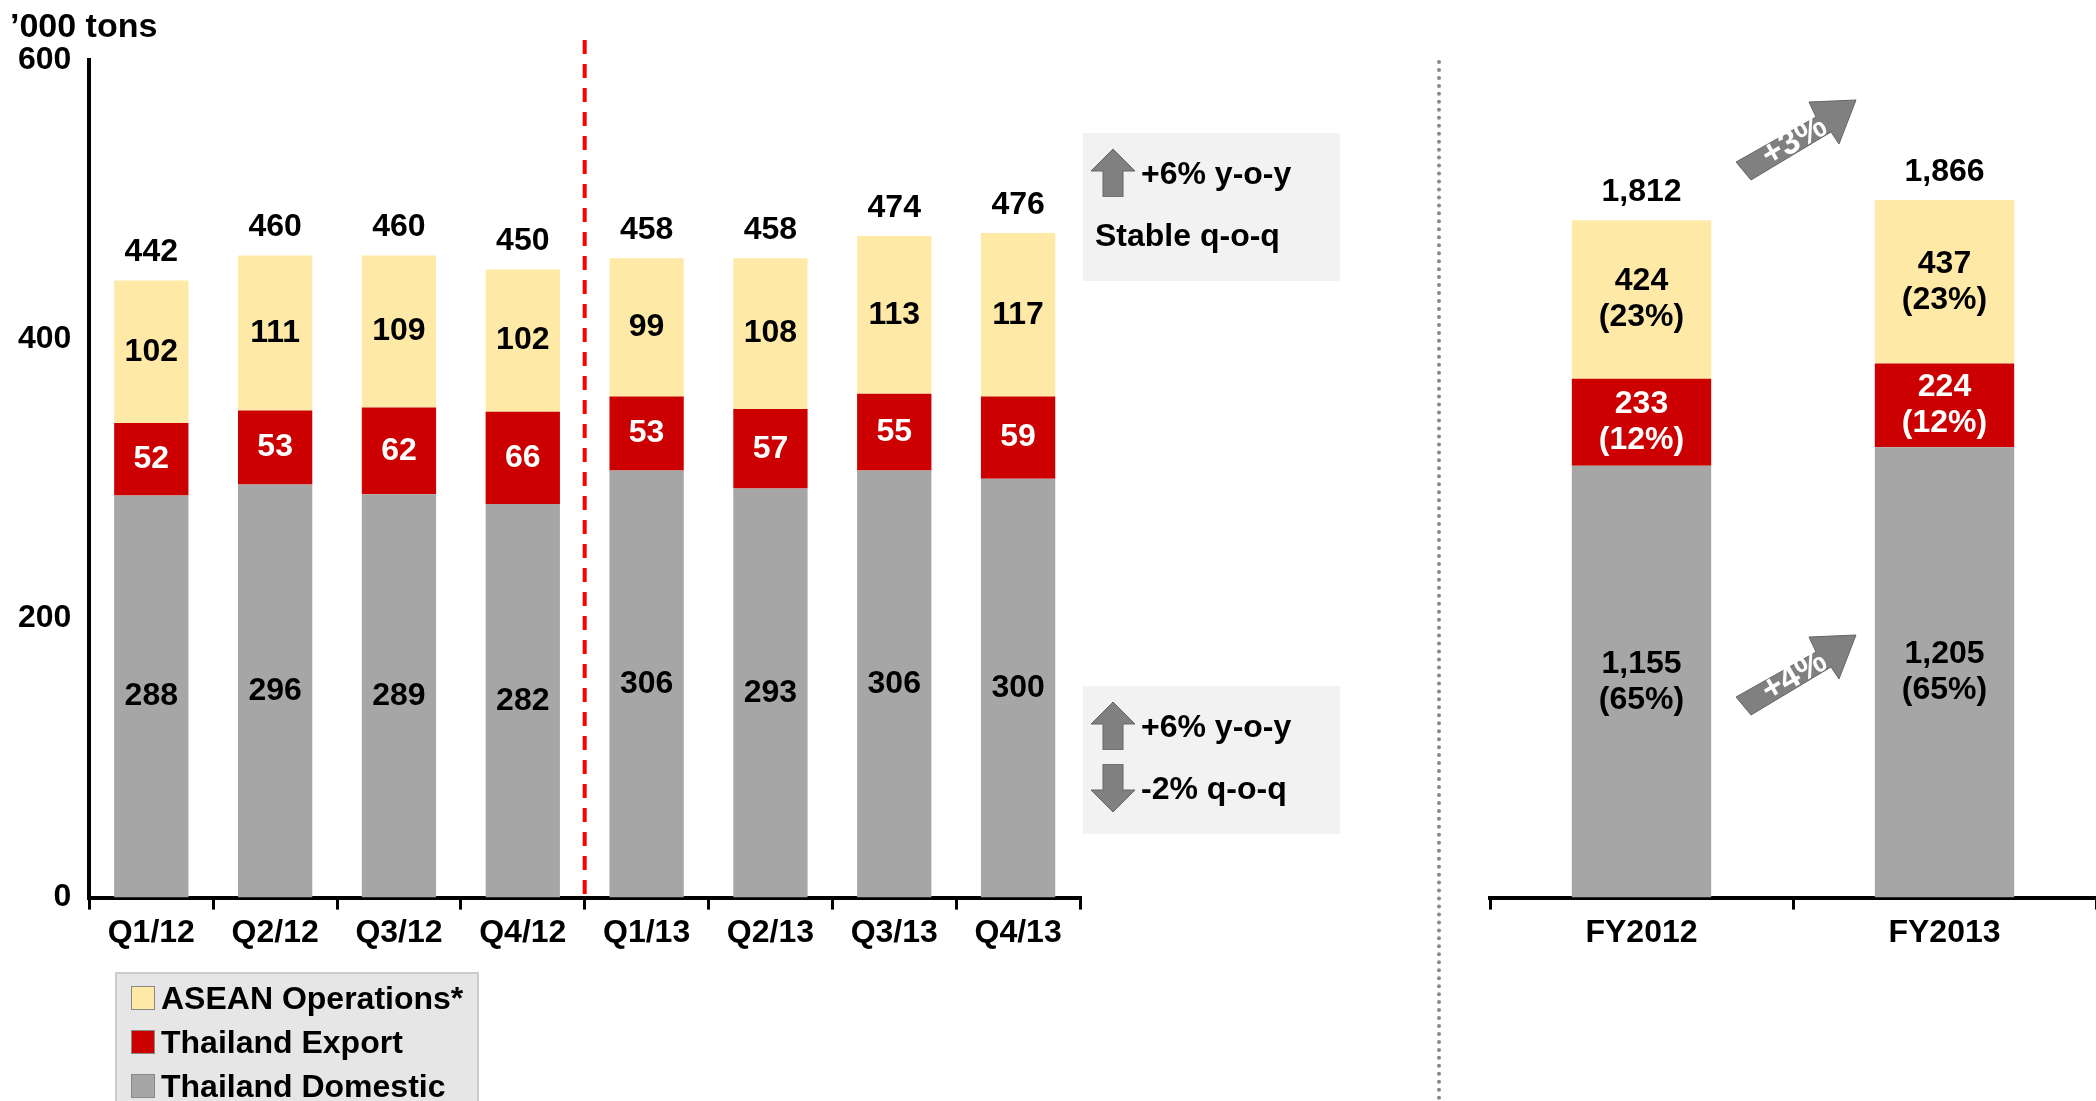 The image size is (2096, 1101). What do you see at coordinates (399, 930) in the screenshot?
I see `x-tick-label: Q3/12` at bounding box center [399, 930].